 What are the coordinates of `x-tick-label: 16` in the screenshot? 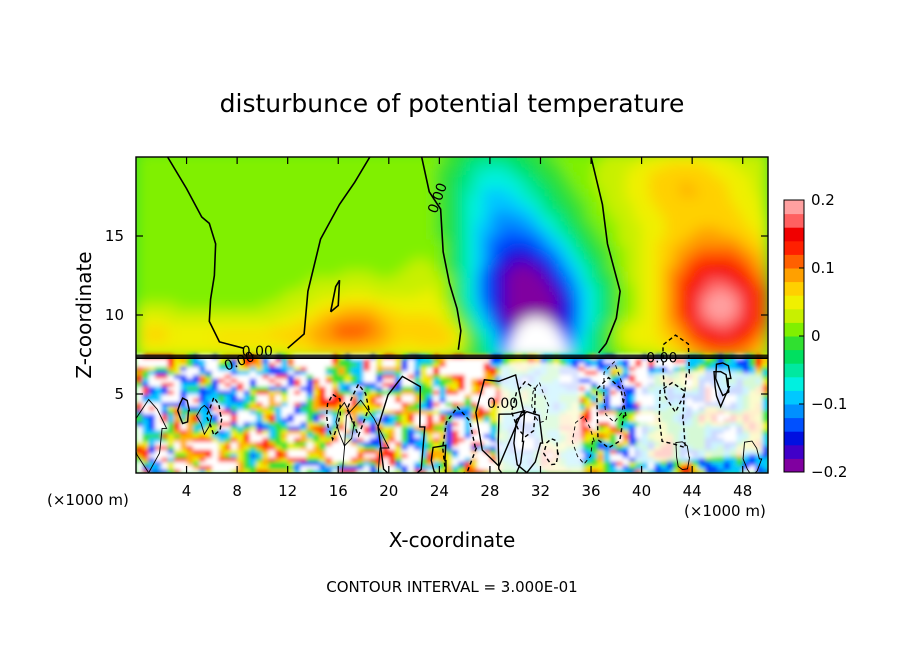 It's located at (338, 491).